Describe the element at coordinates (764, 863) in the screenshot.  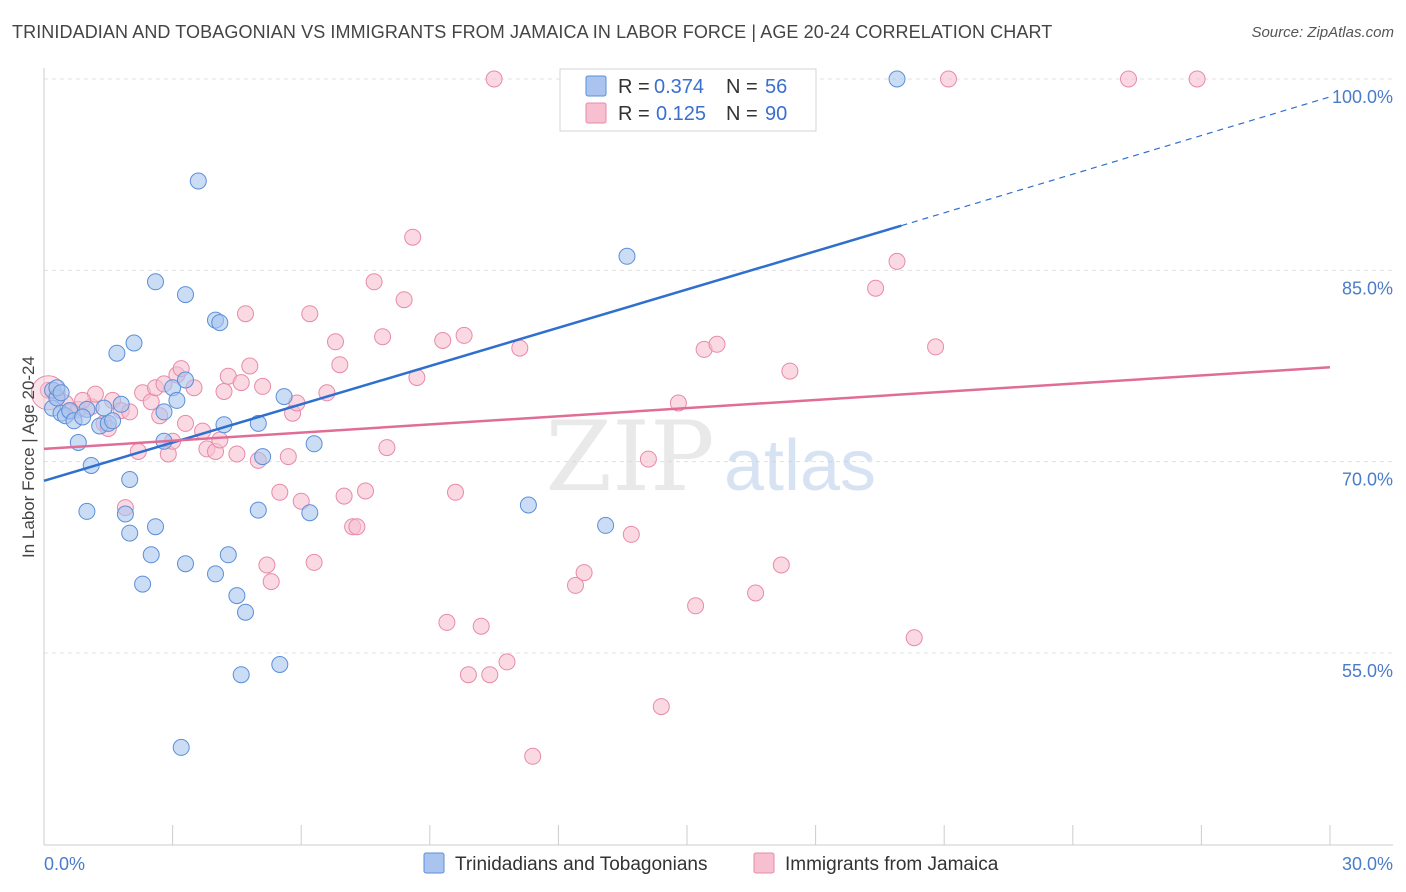
I see `bottom-legend-swatch-pink` at that location.